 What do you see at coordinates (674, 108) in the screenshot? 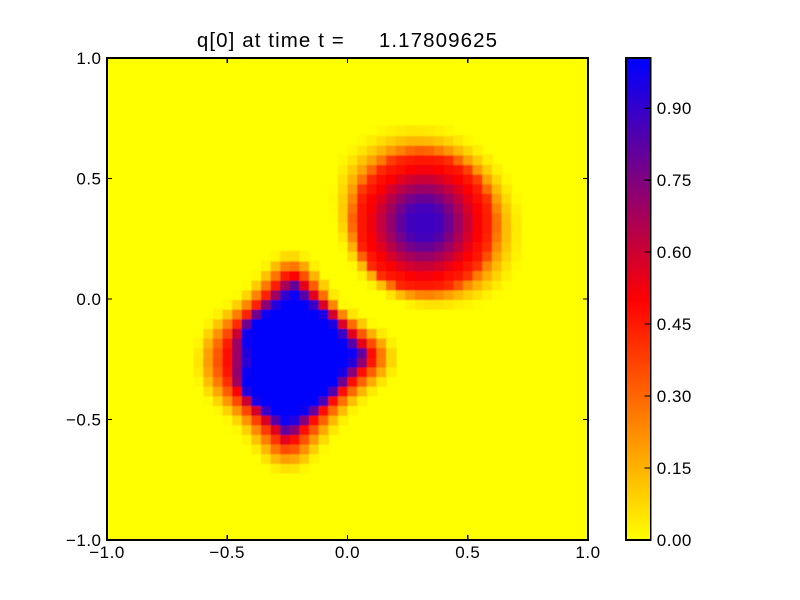
I see `svg-text: 0.90` at bounding box center [674, 108].